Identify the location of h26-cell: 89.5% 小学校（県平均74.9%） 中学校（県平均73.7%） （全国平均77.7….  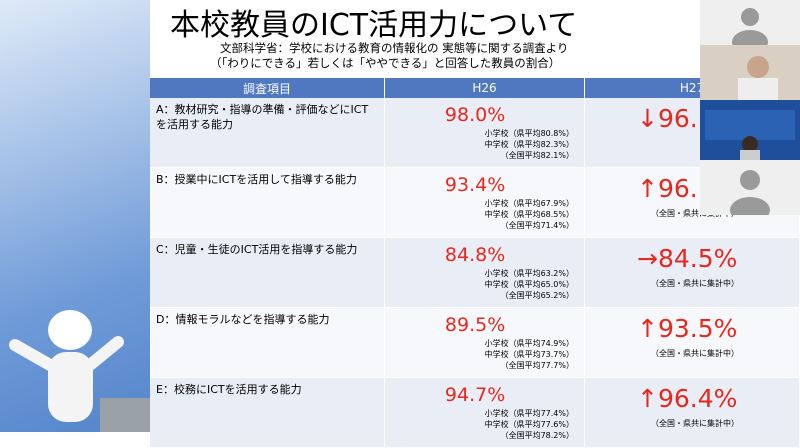
(485, 342).